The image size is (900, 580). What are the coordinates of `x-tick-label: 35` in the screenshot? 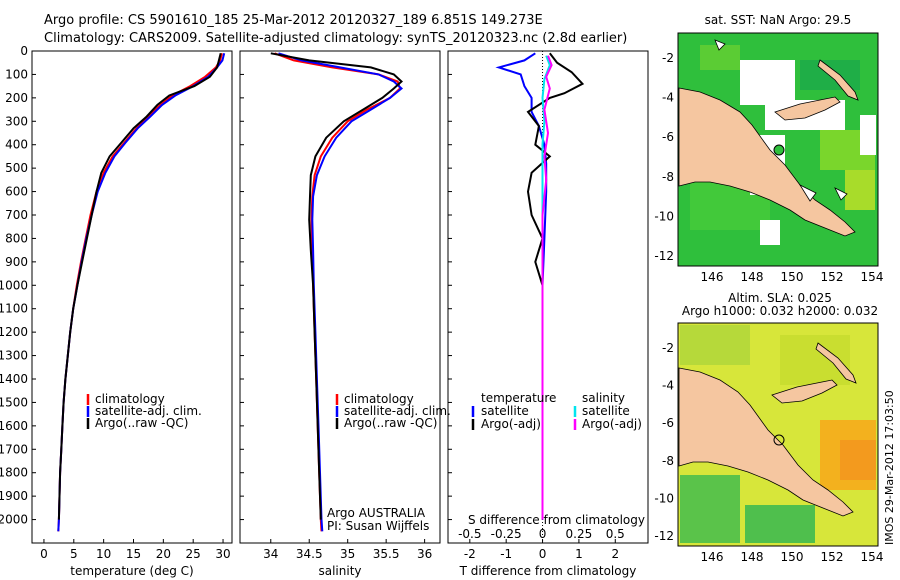 It's located at (347, 554).